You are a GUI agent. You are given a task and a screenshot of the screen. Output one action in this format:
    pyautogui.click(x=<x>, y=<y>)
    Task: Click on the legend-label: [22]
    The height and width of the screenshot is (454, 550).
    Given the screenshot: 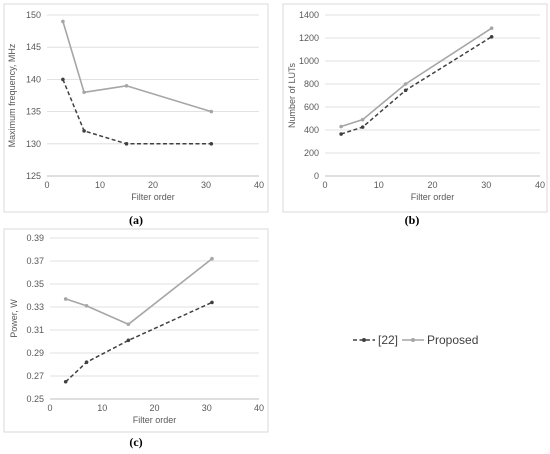 What is the action you would take?
    pyautogui.click(x=388, y=340)
    